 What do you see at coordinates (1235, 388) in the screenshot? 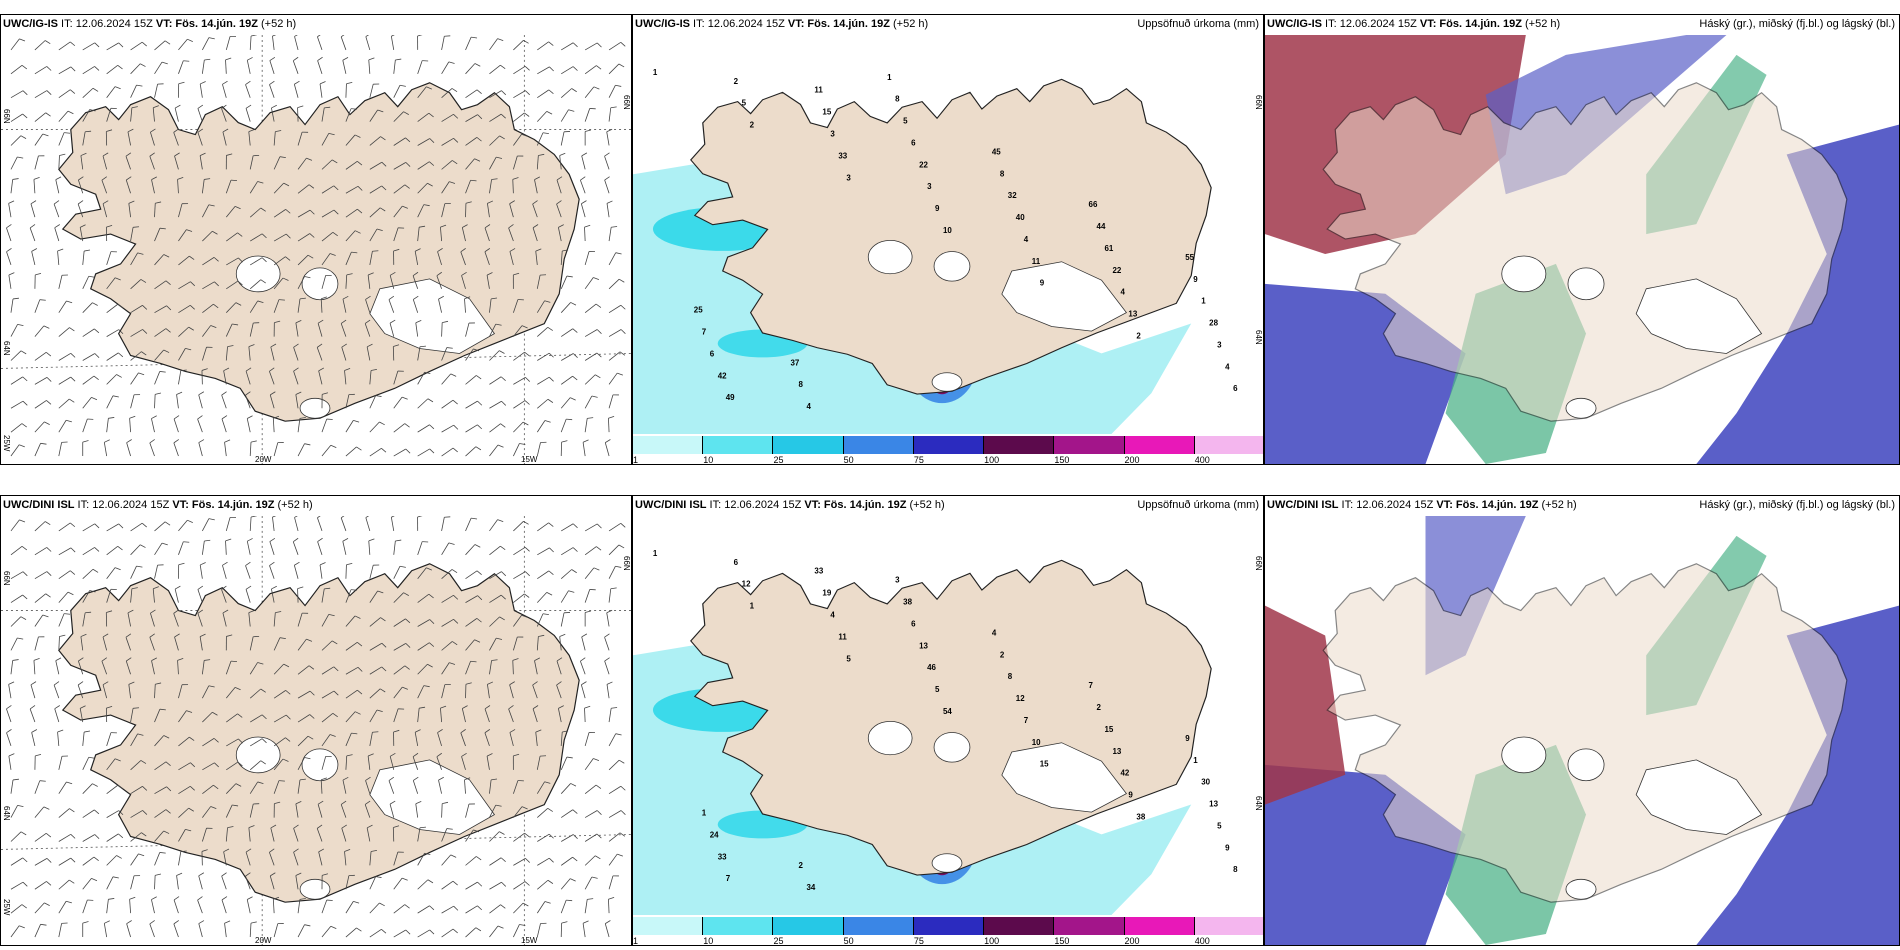
I see `precip-value-label: 6` at bounding box center [1235, 388].